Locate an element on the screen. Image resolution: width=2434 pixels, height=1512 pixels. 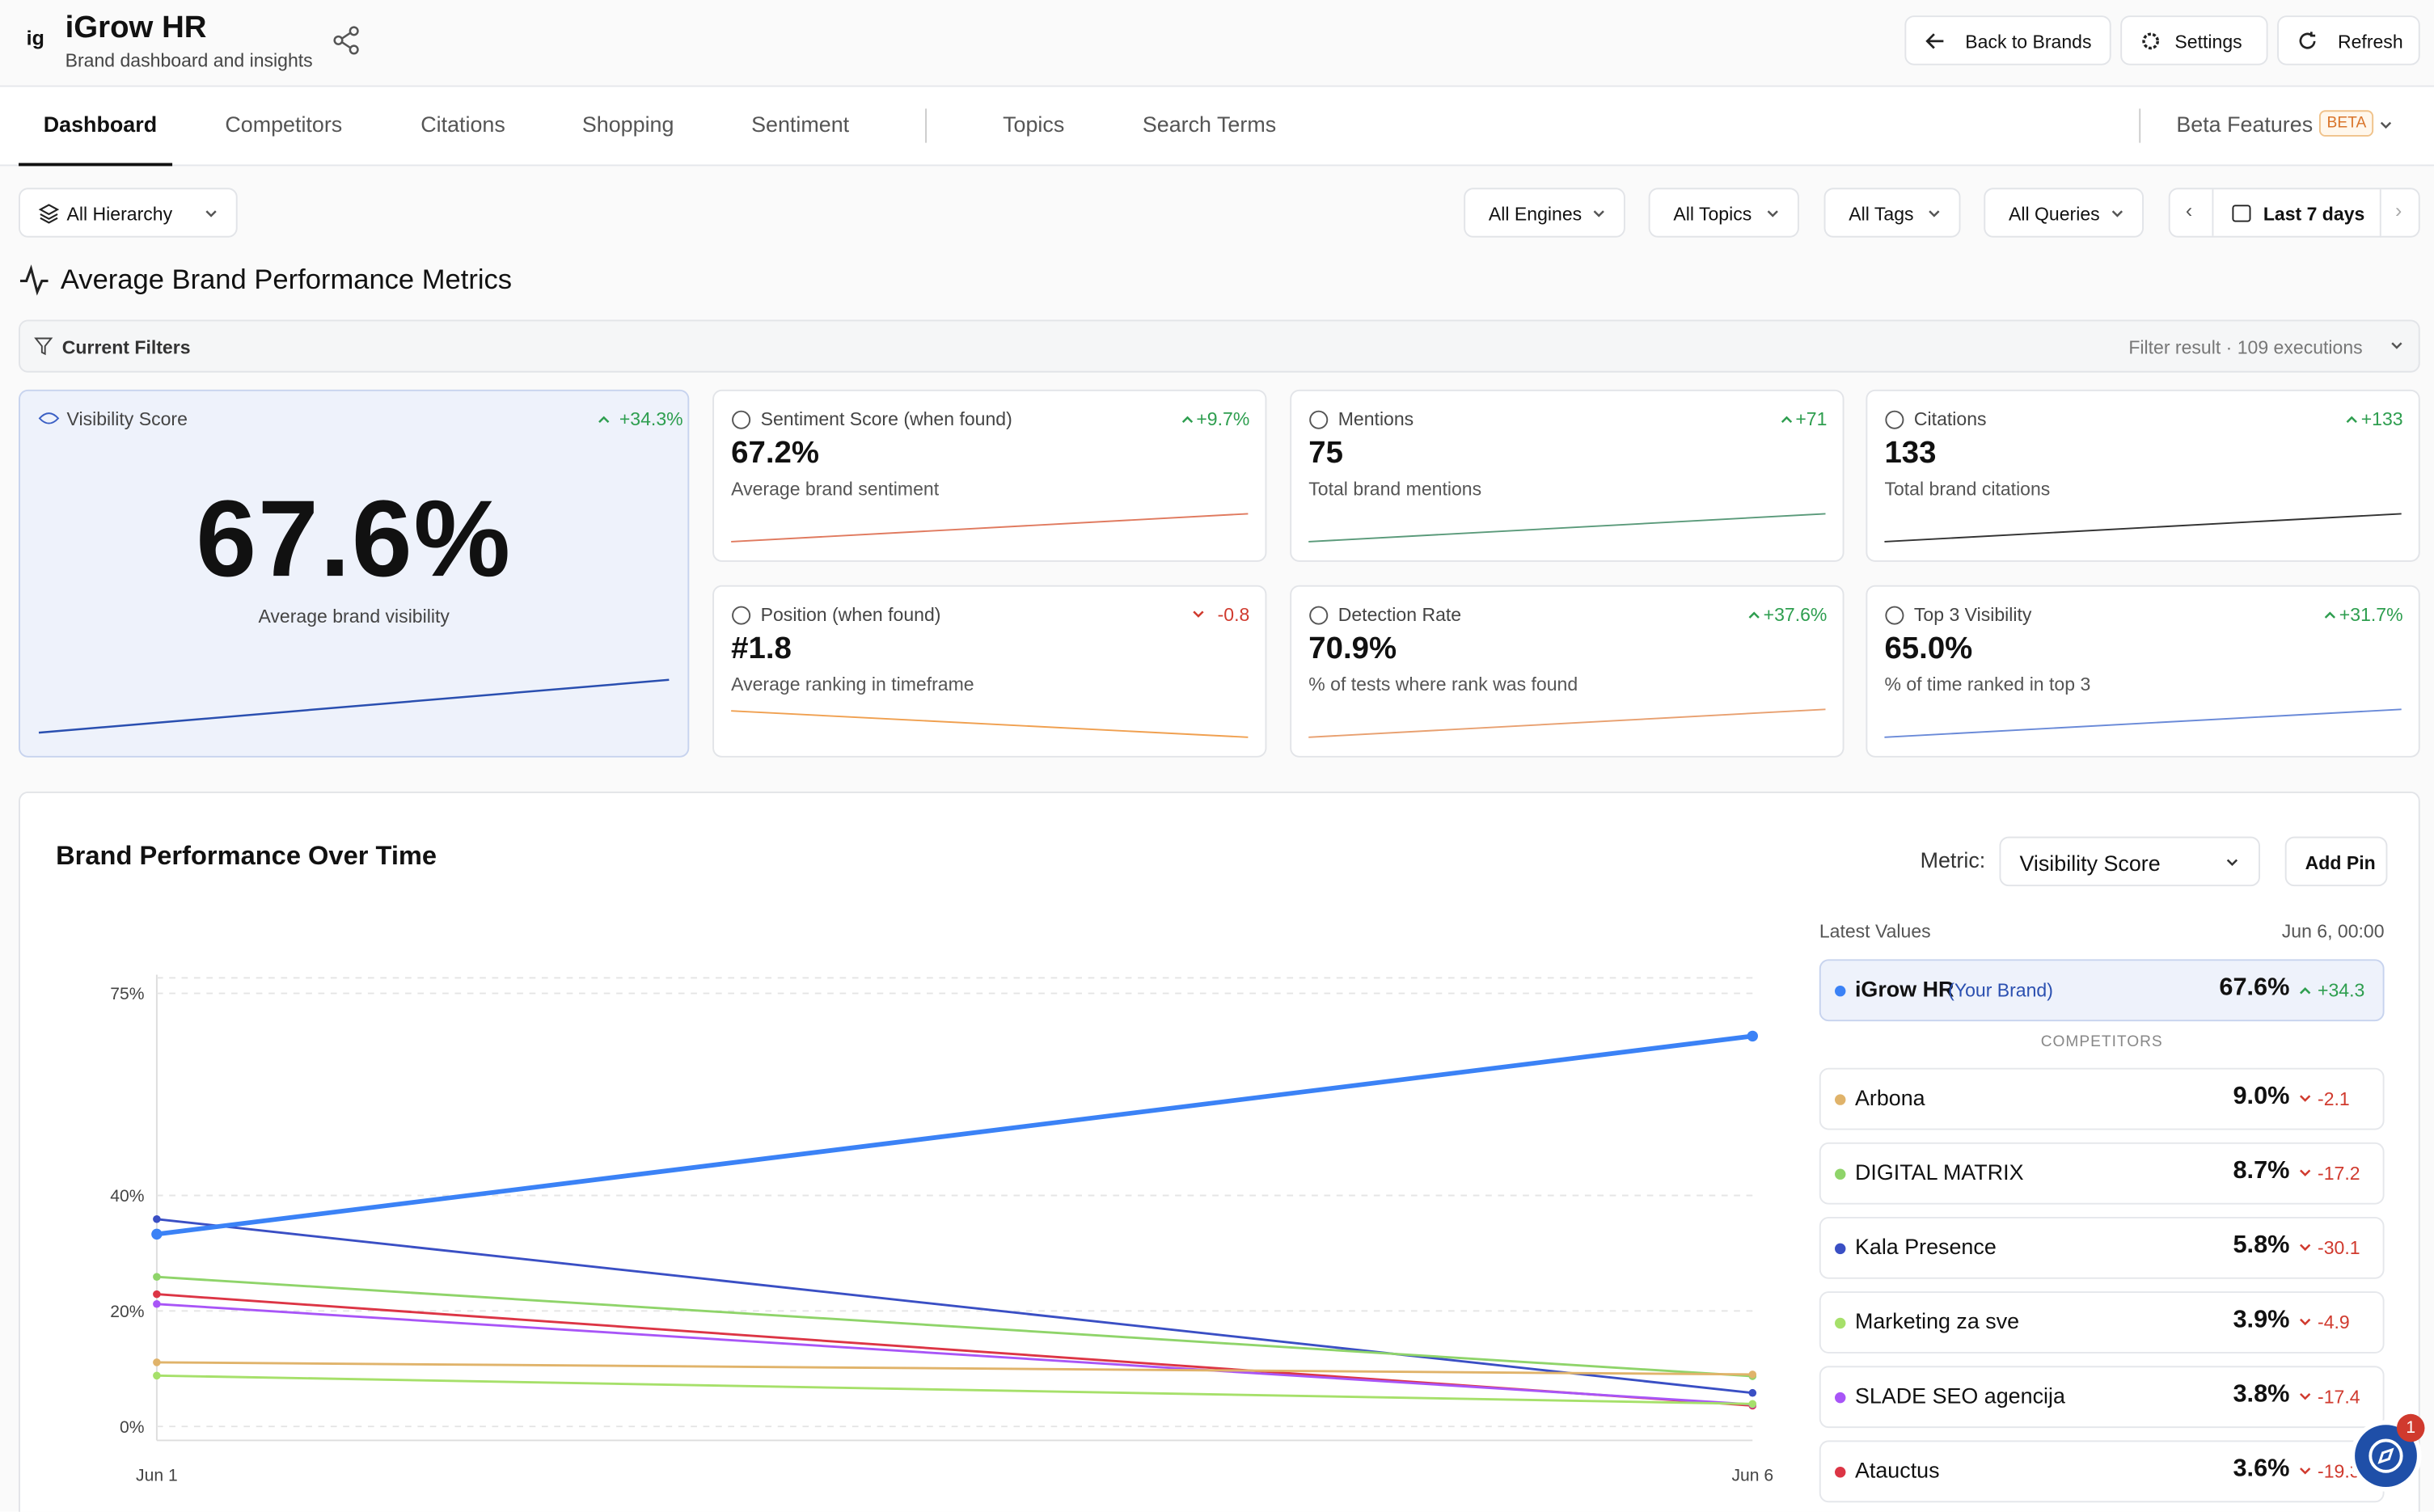
add-pin-button: Add Pin is located at coordinates (2336, 862).